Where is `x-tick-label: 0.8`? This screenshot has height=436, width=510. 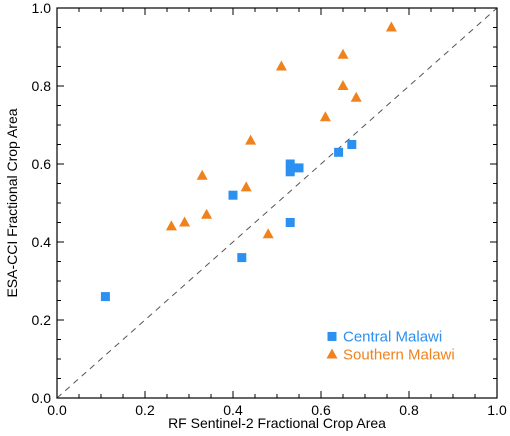 x-tick-label: 0.8 is located at coordinates (409, 410).